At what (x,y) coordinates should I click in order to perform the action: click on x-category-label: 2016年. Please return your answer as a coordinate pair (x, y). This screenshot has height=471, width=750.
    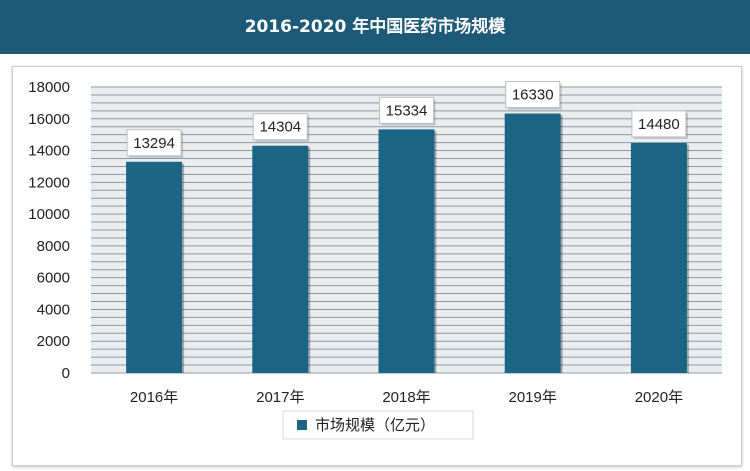
    Looking at the image, I should click on (154, 397).